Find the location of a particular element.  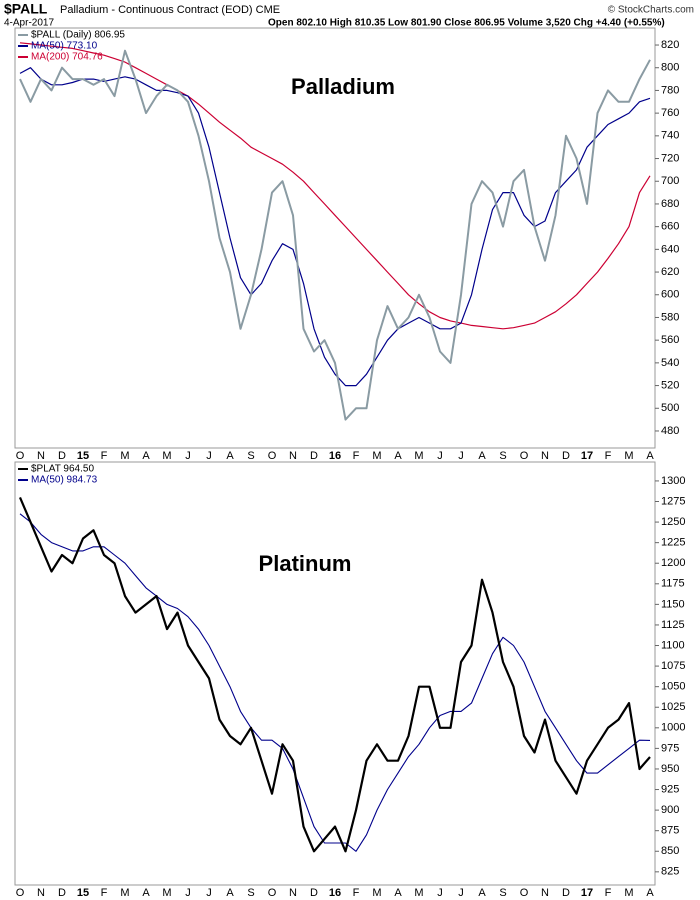

y-tick-label: 1050 is located at coordinates (673, 687).